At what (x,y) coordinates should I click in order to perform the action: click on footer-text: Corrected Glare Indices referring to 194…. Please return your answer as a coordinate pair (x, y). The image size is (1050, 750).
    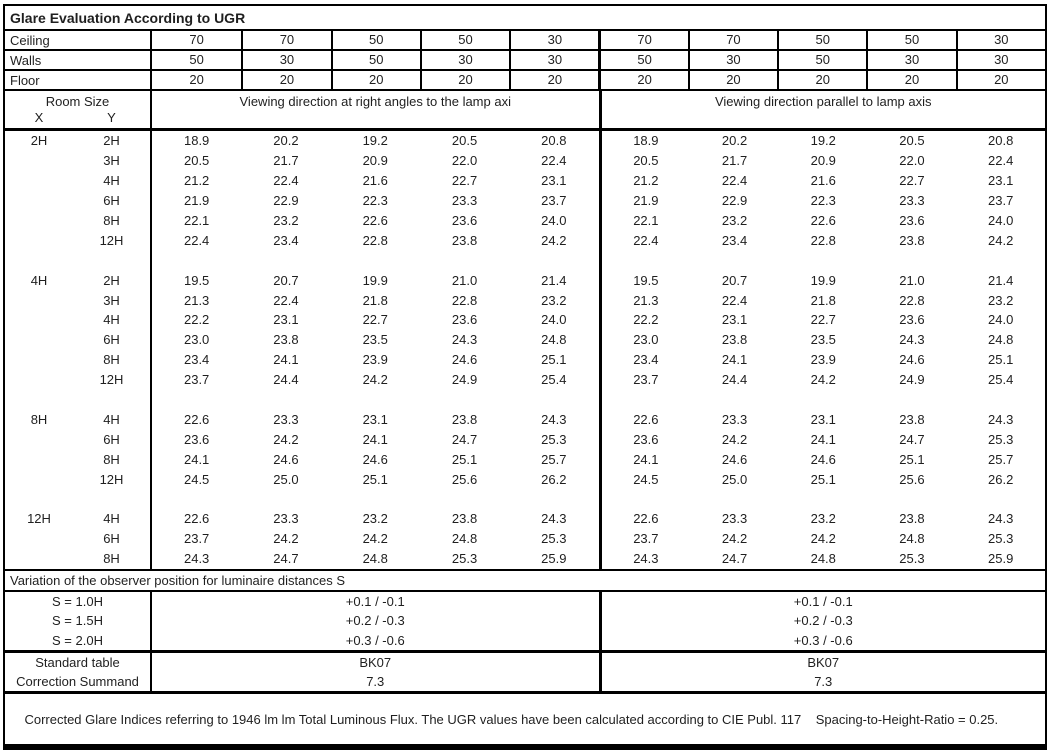
    Looking at the image, I should click on (511, 719).